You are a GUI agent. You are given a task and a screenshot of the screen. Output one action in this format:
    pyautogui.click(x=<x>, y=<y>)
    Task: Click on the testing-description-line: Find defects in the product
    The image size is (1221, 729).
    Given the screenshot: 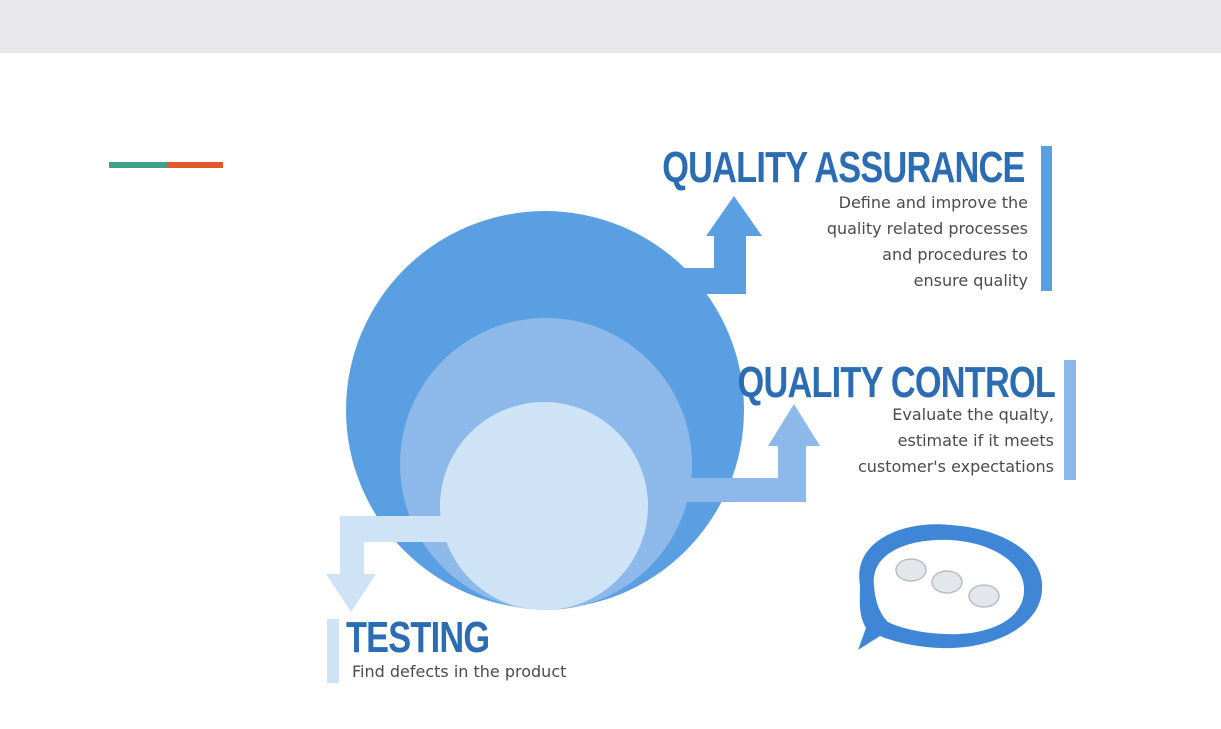 What is the action you would take?
    pyautogui.click(x=459, y=671)
    